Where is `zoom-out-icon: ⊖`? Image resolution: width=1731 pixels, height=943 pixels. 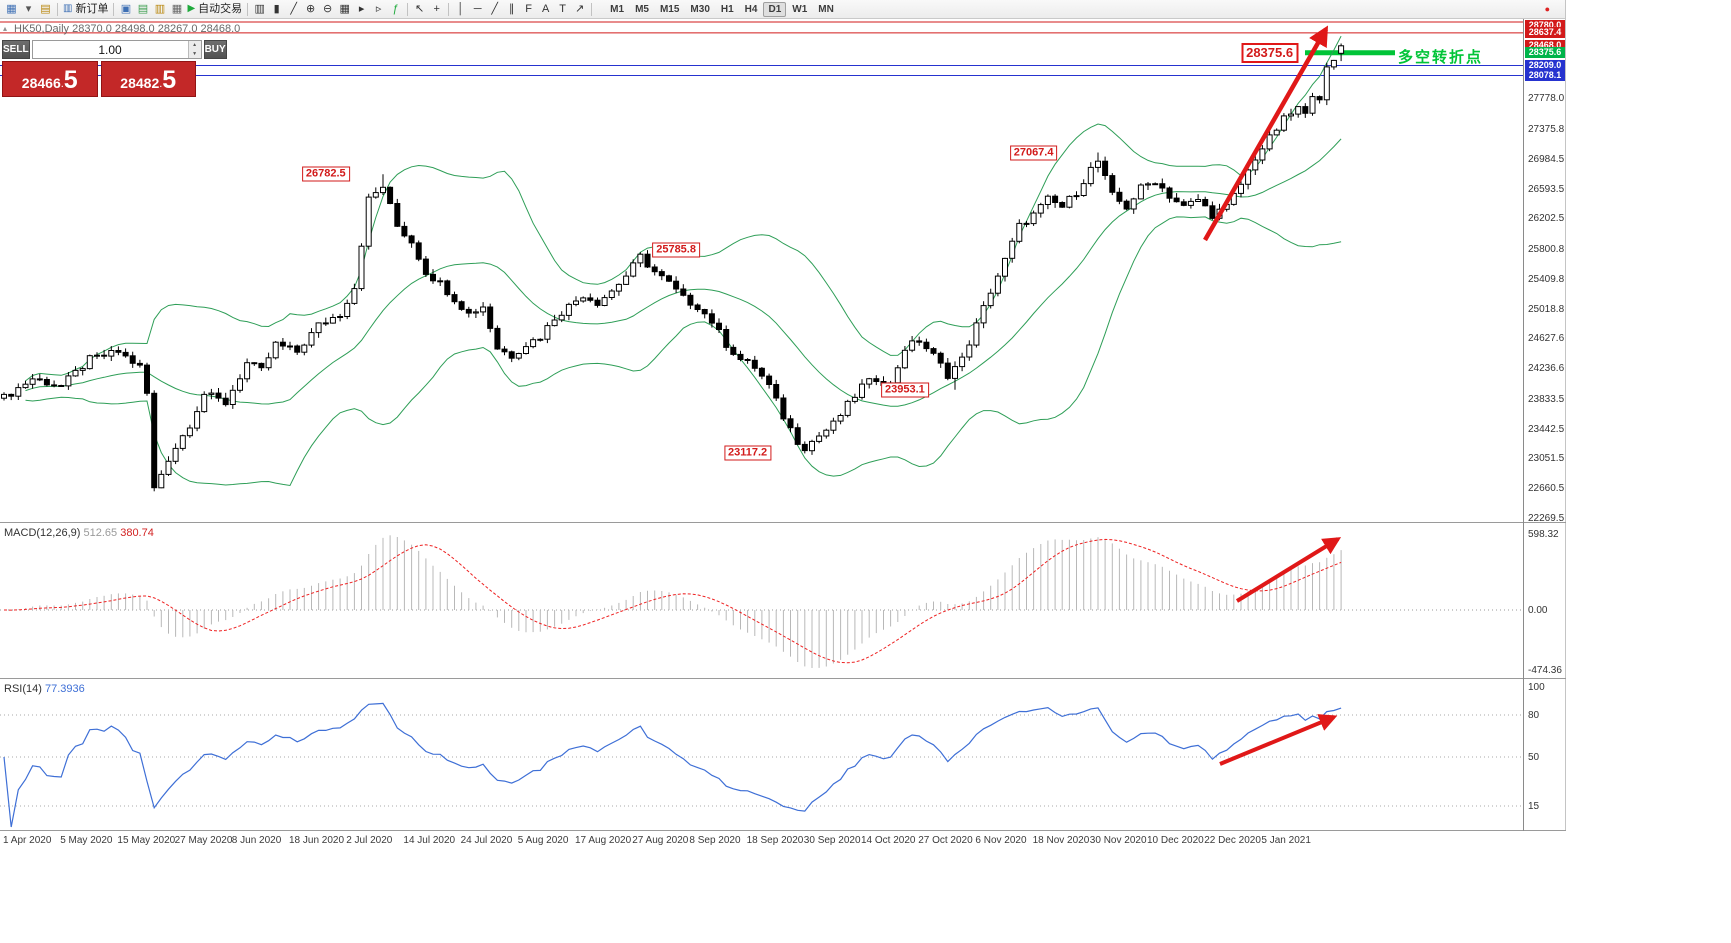
zoom-out-icon: ⊖ is located at coordinates (328, 9).